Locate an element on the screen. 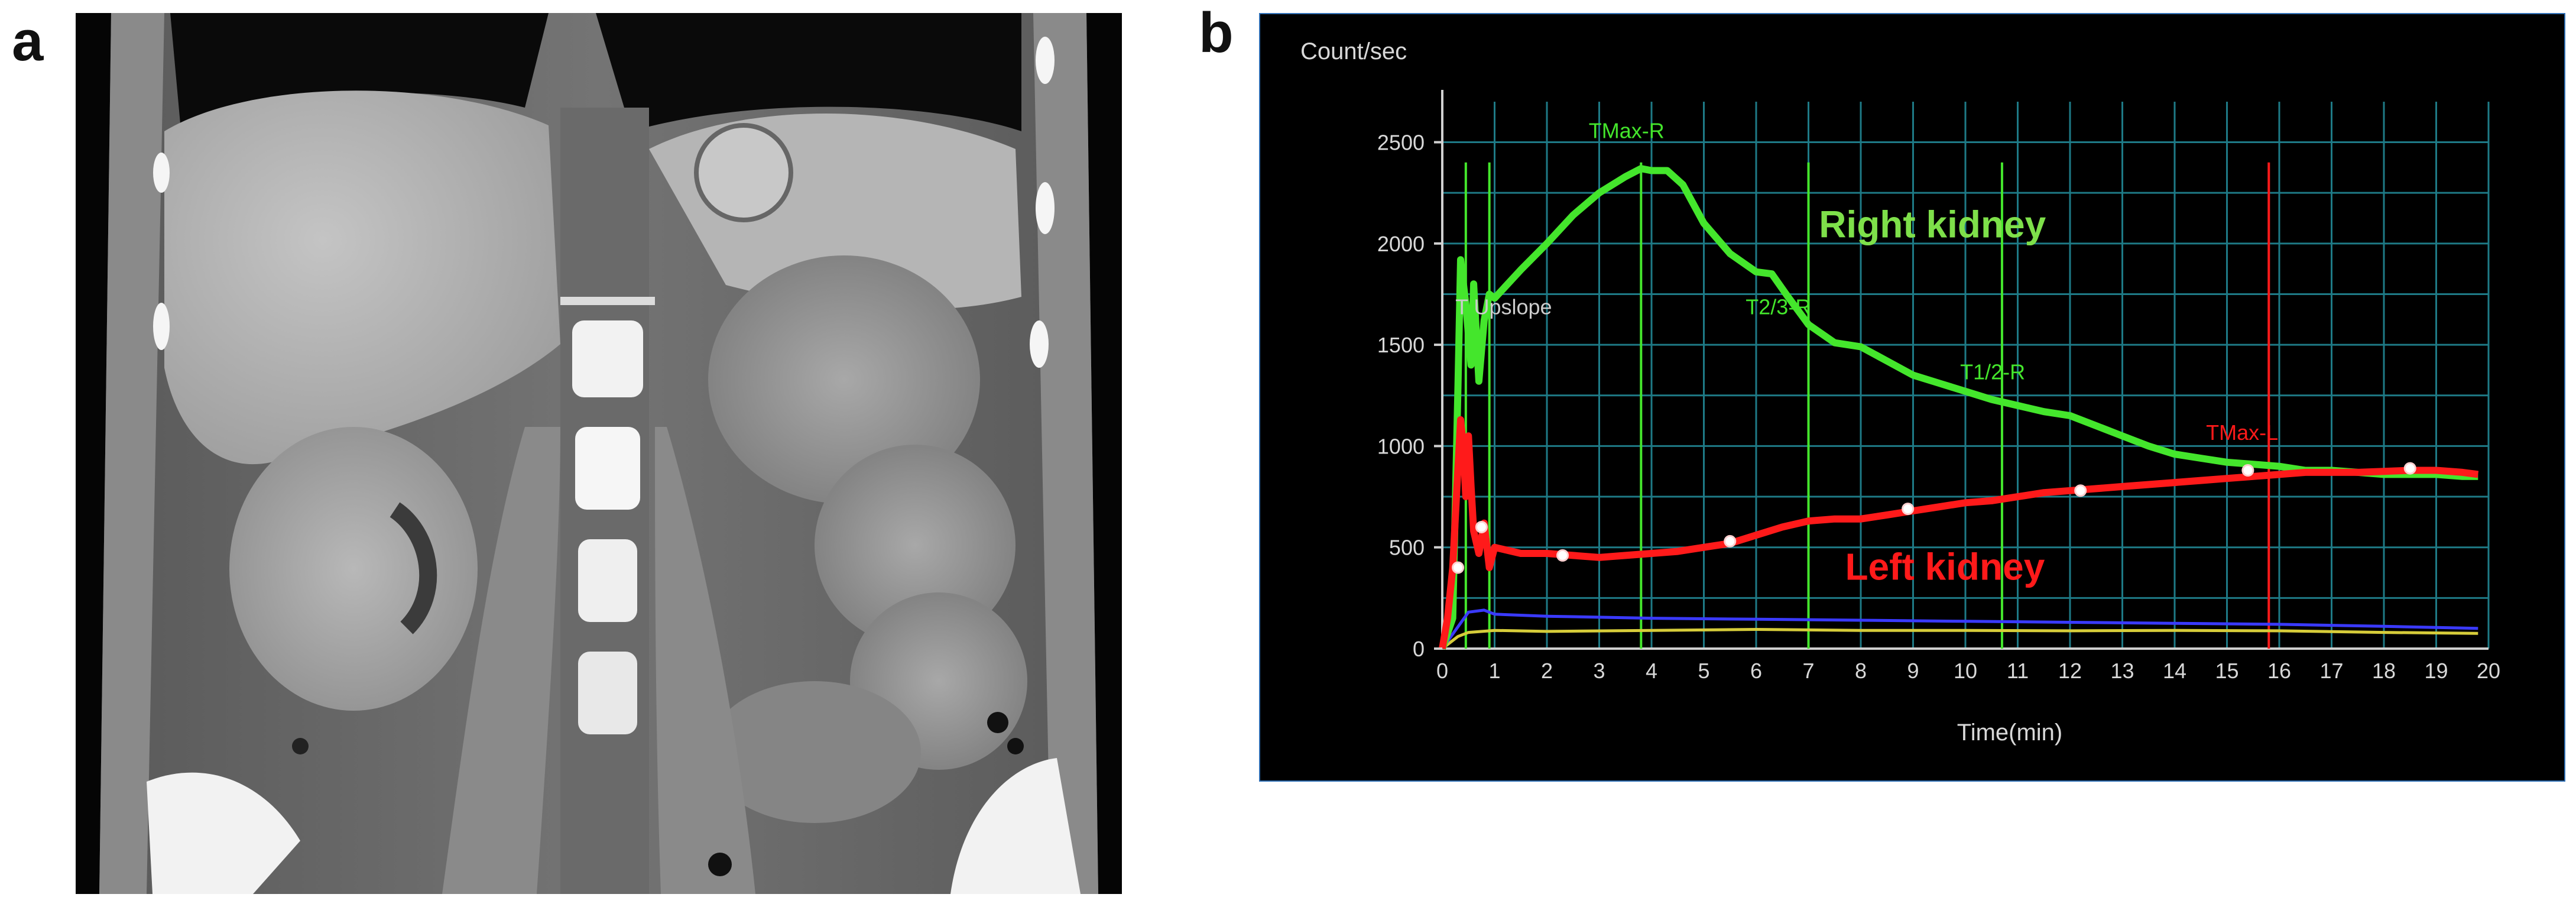 This screenshot has height=907, width=2576. annotation-label: Right kidney is located at coordinates (1932, 224).